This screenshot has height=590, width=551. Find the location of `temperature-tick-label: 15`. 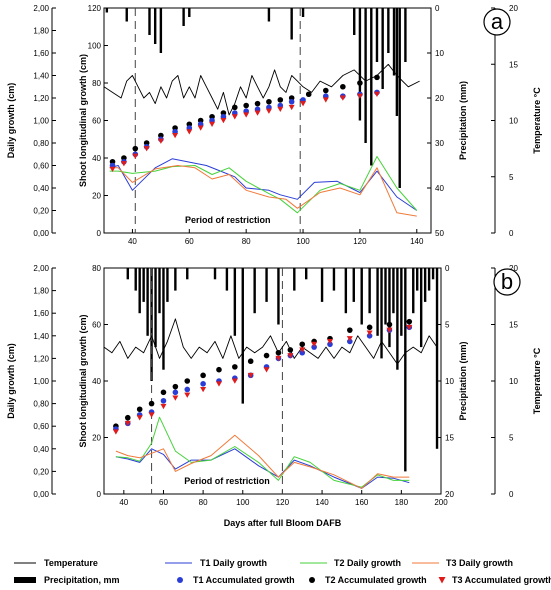

temperature-tick-label: 15 is located at coordinates (513, 325).